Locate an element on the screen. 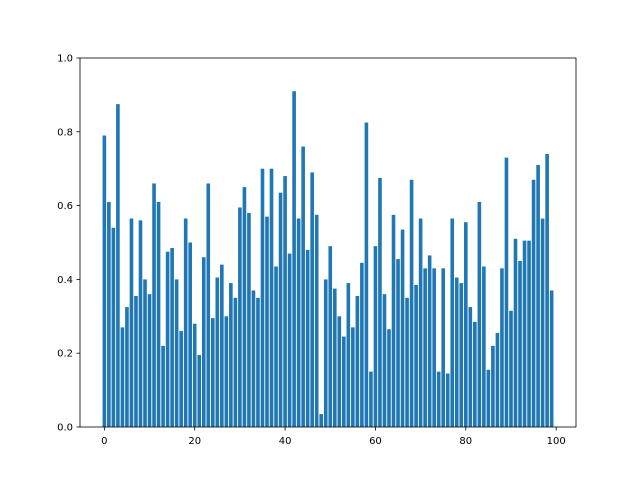  x-tick-label: 0 is located at coordinates (104, 441).